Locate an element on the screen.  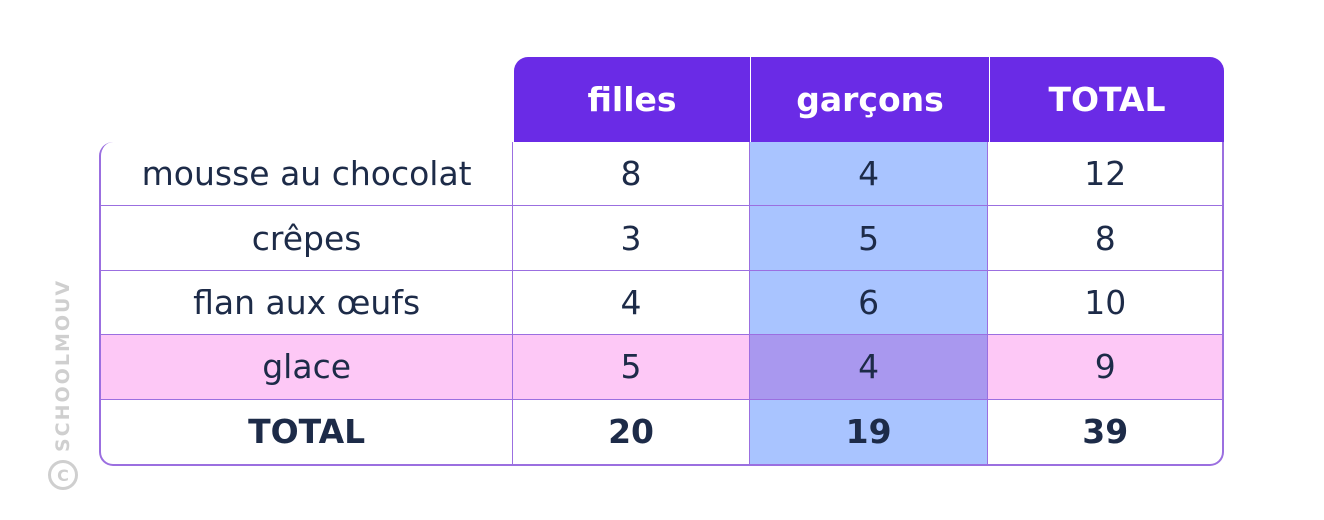
table-cell: 39 is located at coordinates (1105, 432).